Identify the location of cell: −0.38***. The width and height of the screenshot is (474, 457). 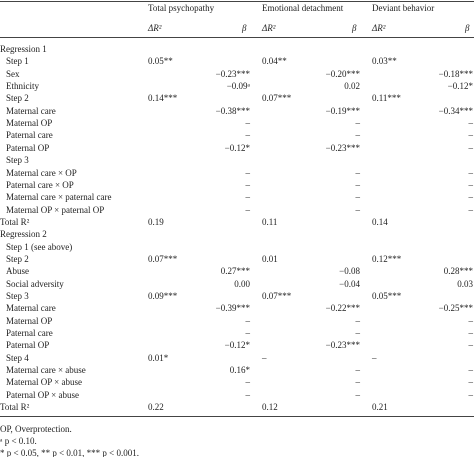
(232, 110).